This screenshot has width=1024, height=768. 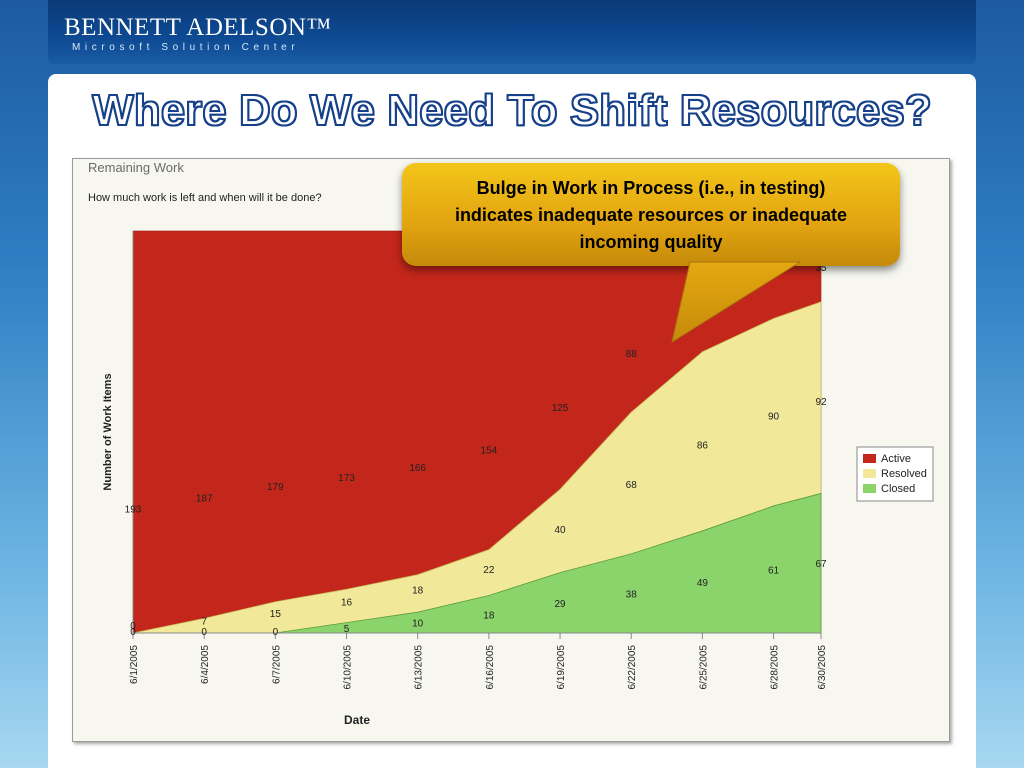 I want to click on closed-data-label: 38, so click(x=632, y=594).